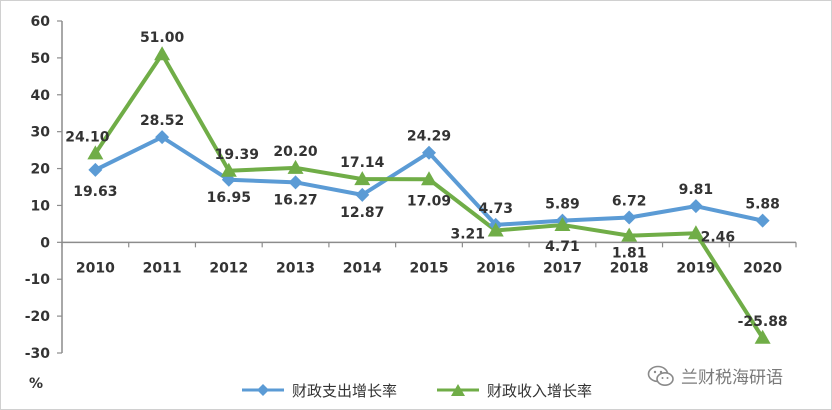 The height and width of the screenshot is (410, 832). What do you see at coordinates (41, 96) in the screenshot?
I see `y-tick-label: 40` at bounding box center [41, 96].